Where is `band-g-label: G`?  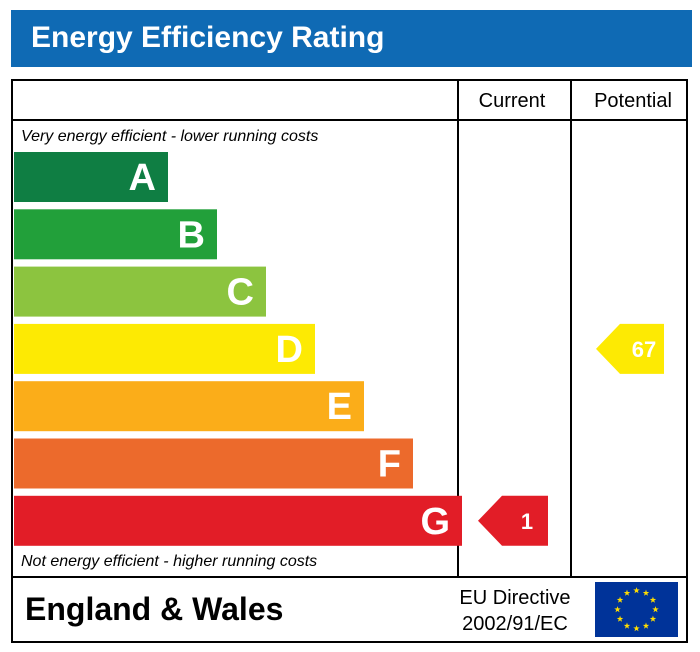 band-g-label: G is located at coordinates (435, 522).